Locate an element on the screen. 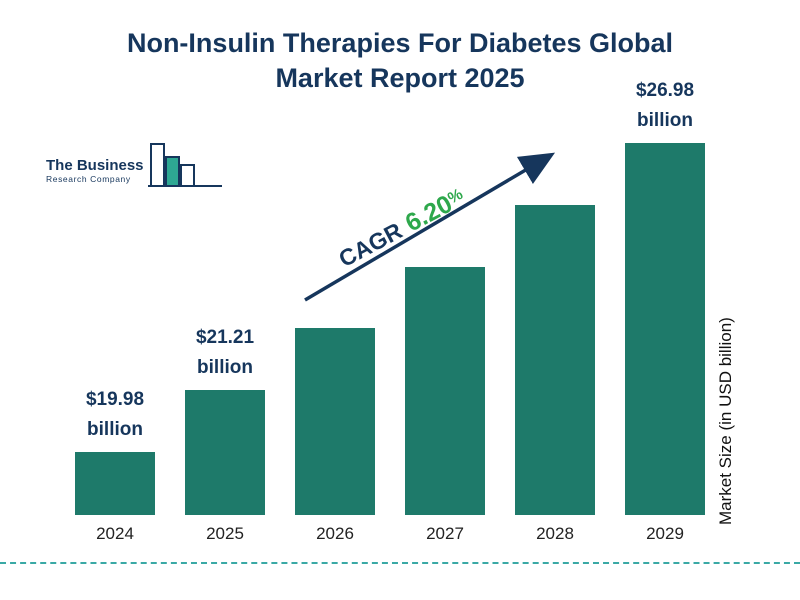  x-tick-label-2026: 2026 is located at coordinates (335, 533).